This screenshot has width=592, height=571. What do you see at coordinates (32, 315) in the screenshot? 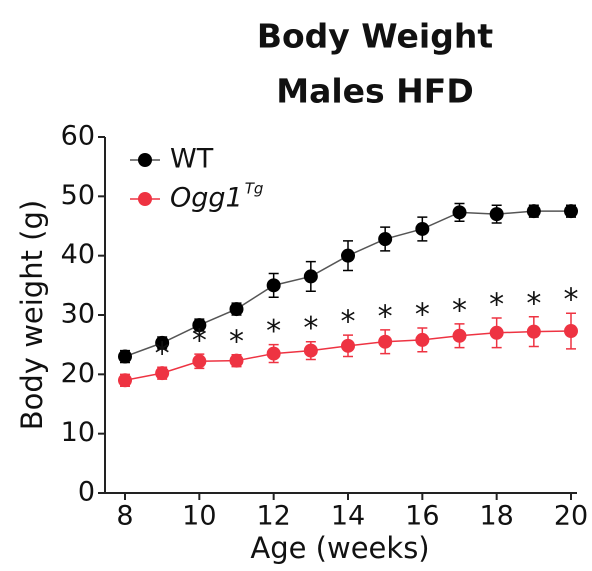
I see `y-axis-label: Body weight (g)` at bounding box center [32, 315].